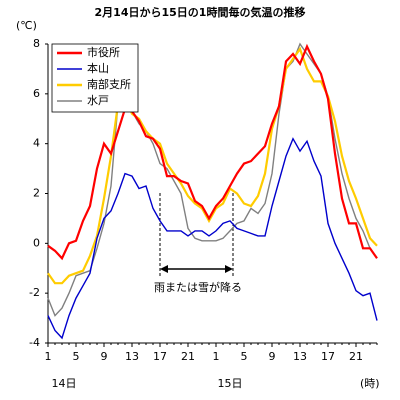 The width and height of the screenshot is (400, 400). I want to click on x-axis-label: (時), so click(370, 383).